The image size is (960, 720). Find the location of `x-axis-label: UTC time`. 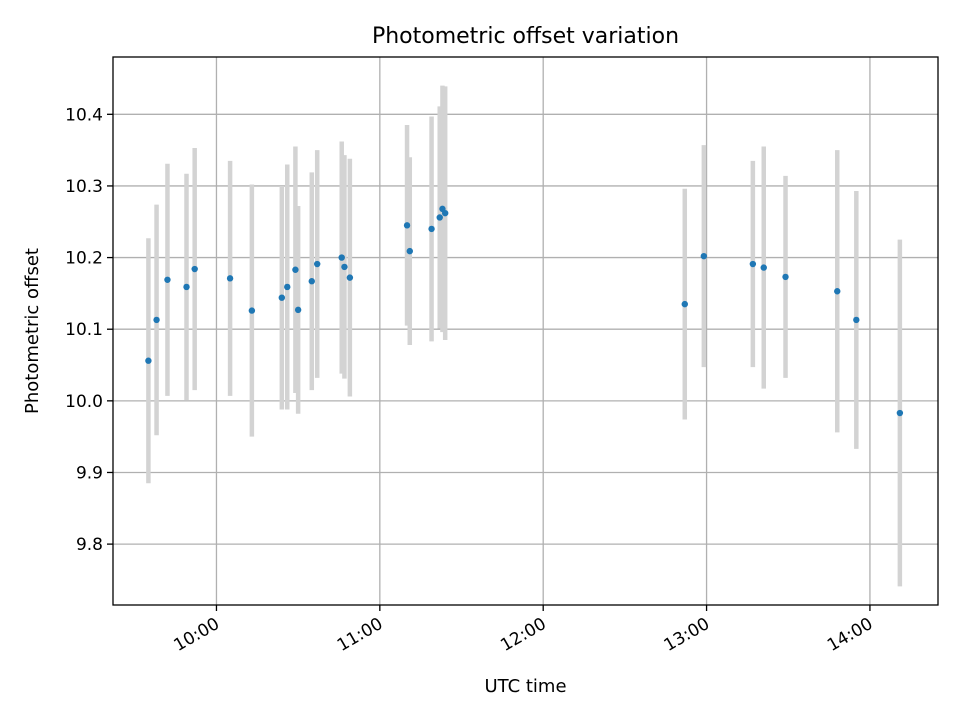

x-axis-label: UTC time is located at coordinates (525, 686).